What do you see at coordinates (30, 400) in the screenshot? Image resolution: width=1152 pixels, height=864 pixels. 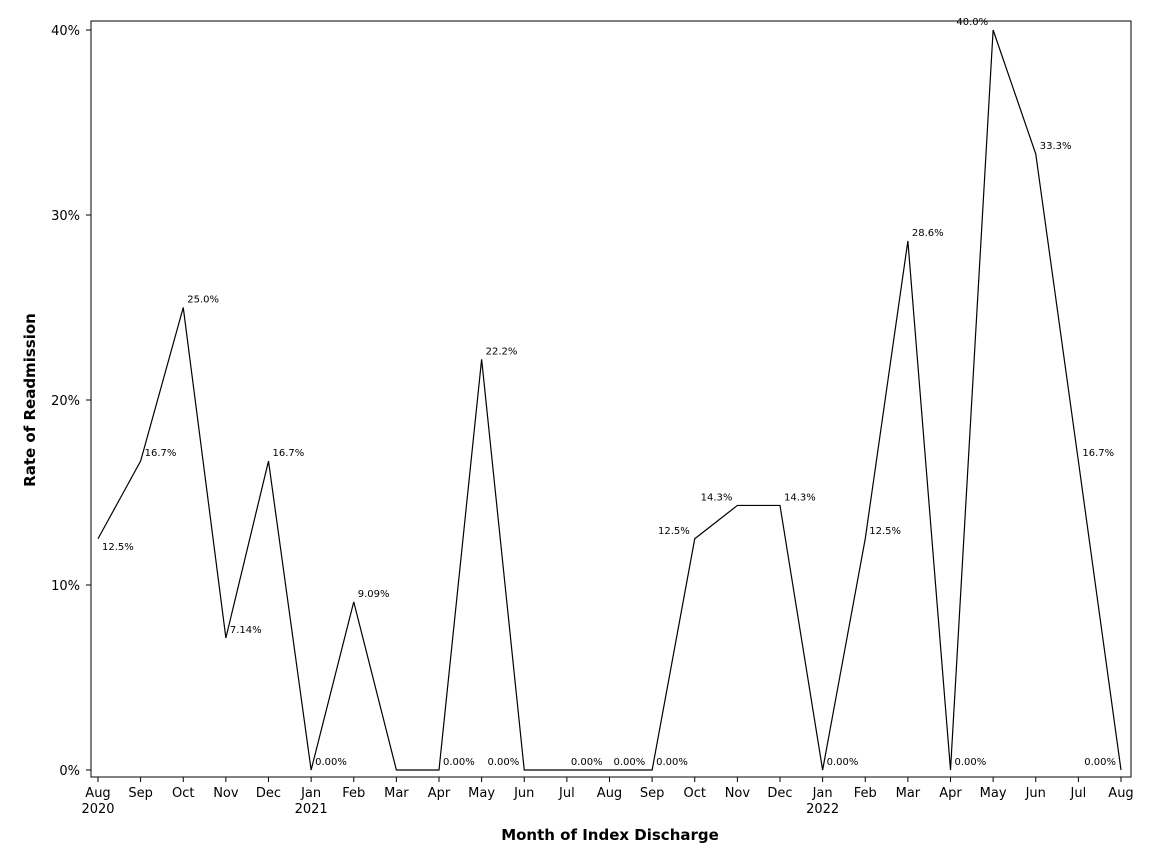 I see `y-axis-title: Rate of Readmission` at bounding box center [30, 400].